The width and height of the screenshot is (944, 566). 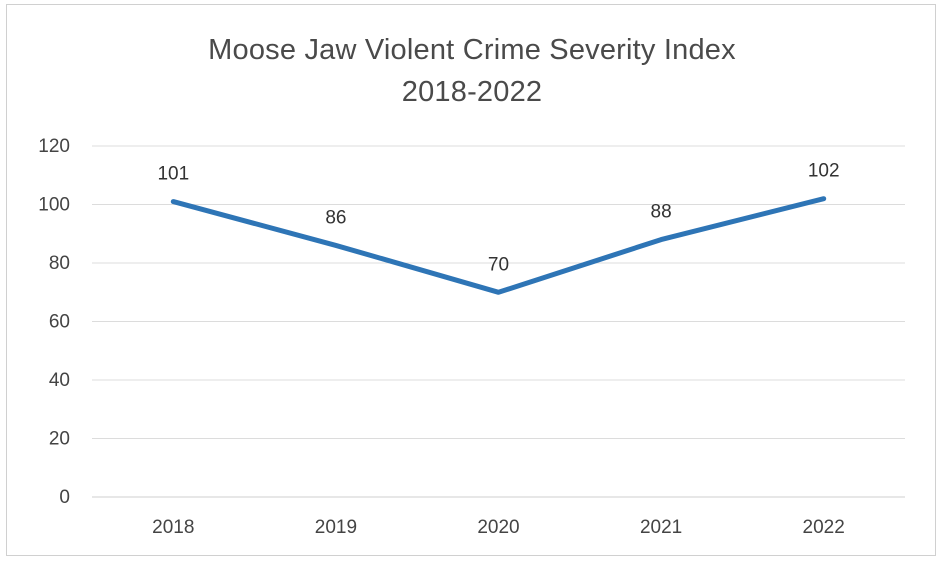 What do you see at coordinates (661, 527) in the screenshot?
I see `x-tick-label-2021: 2021` at bounding box center [661, 527].